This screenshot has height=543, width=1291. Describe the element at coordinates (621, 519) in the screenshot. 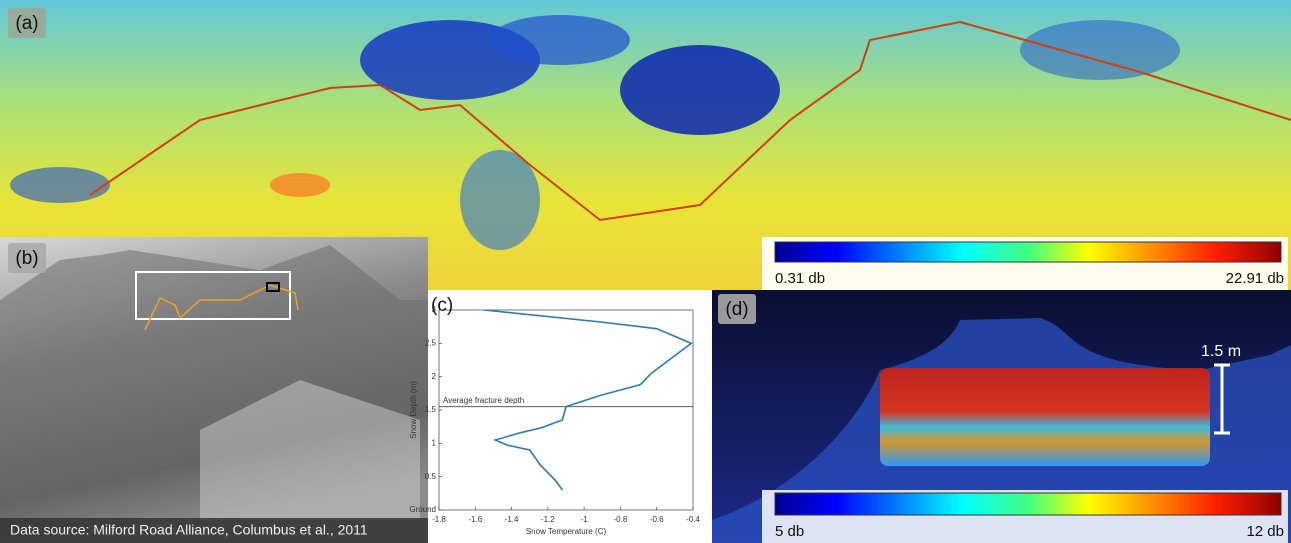

I see `x-tick-label: -0.8` at that location.